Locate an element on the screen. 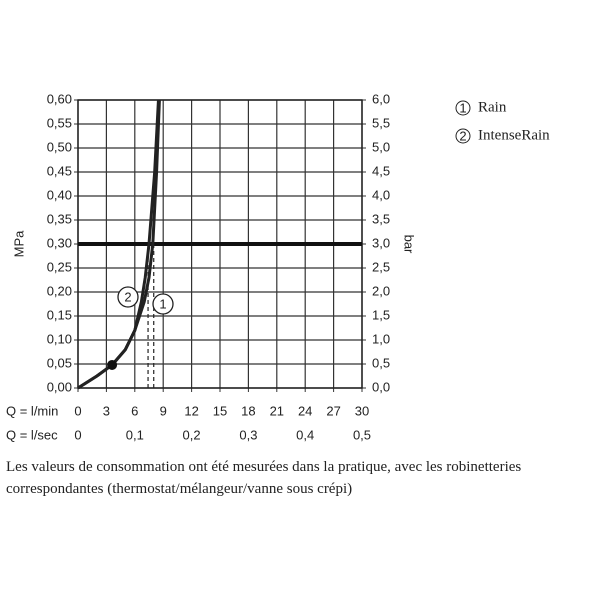  x-tick-label: 6 is located at coordinates (134, 410).